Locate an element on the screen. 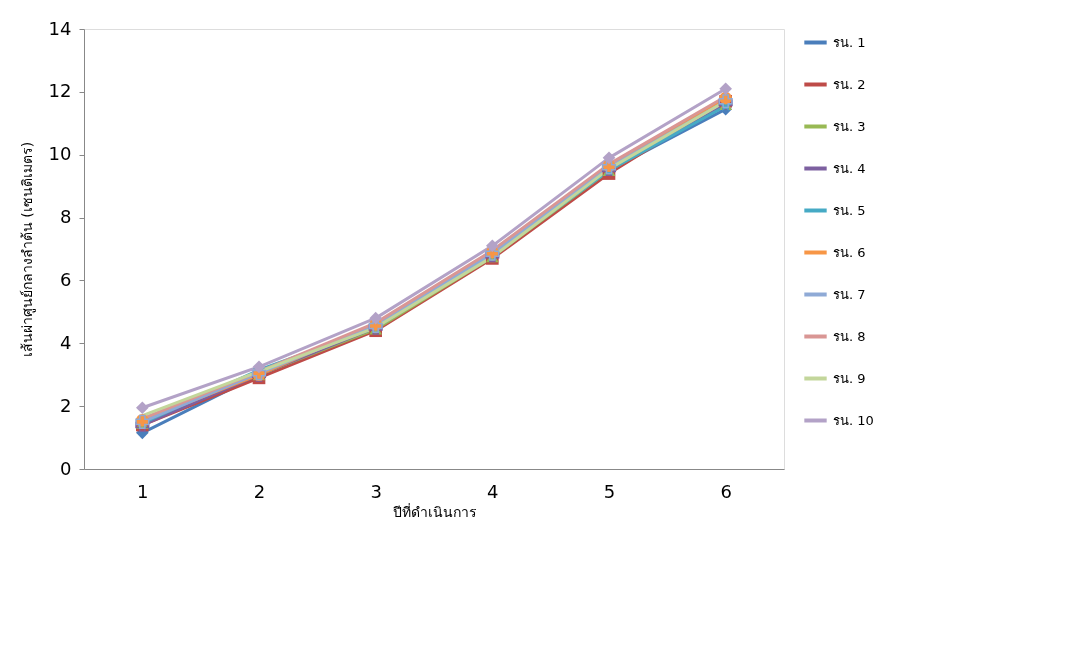 The image size is (1084, 655). legend-label: รน. 7 is located at coordinates (849, 294).